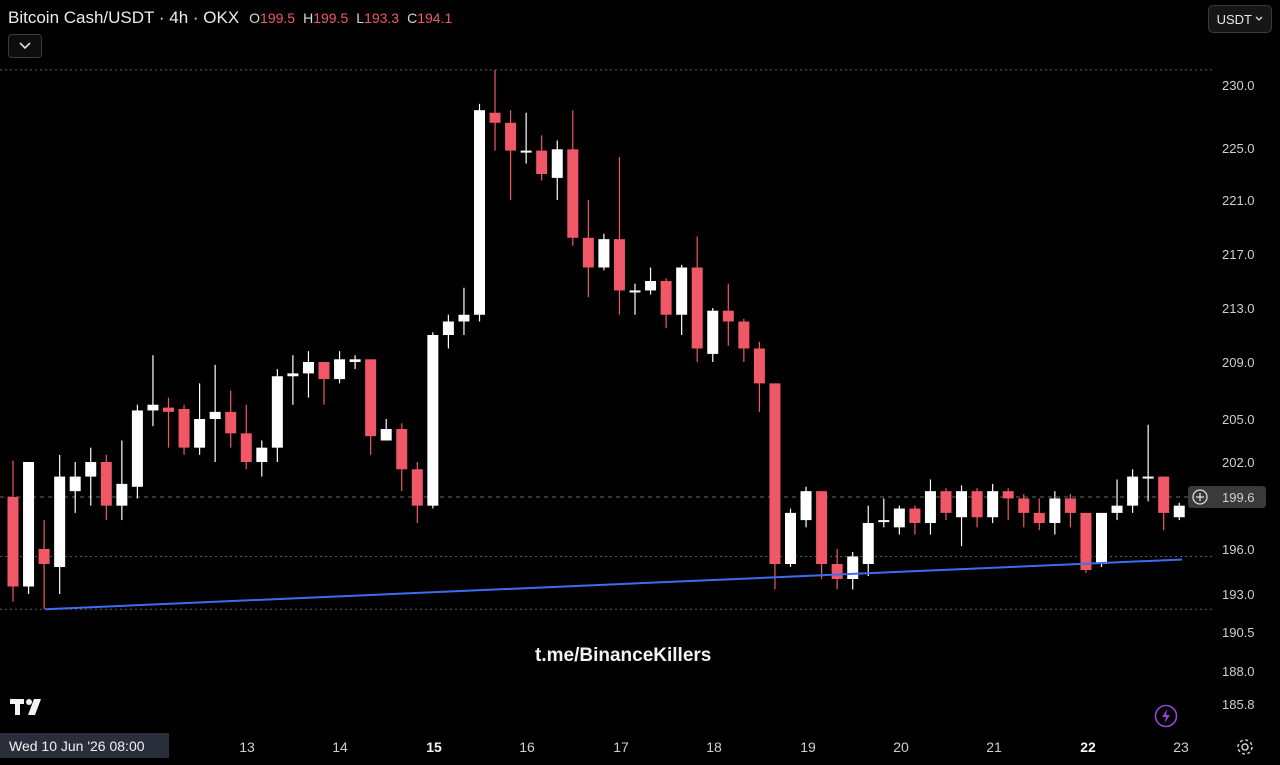  Describe the element at coordinates (1088, 747) in the screenshot. I see `x-tick-label: 22` at that location.